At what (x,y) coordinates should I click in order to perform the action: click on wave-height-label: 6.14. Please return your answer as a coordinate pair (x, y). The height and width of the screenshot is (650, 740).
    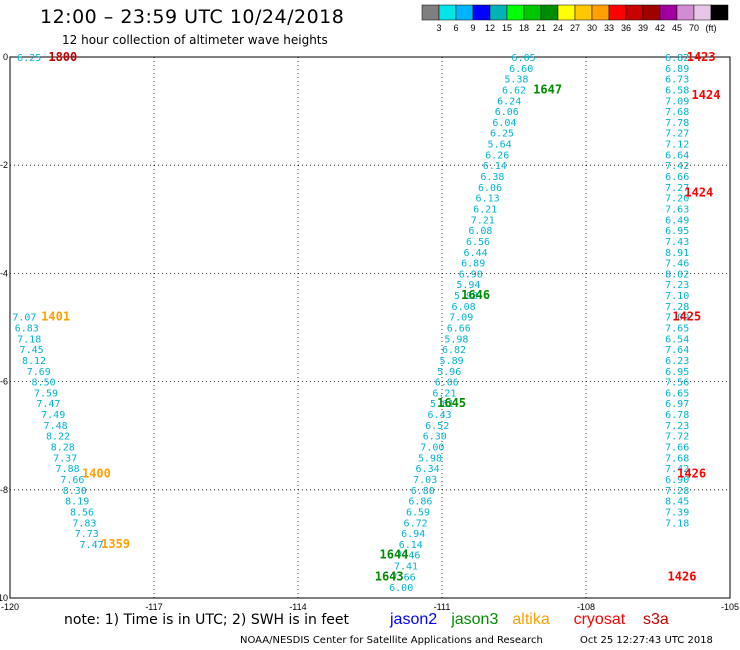
    Looking at the image, I should click on (495, 166).